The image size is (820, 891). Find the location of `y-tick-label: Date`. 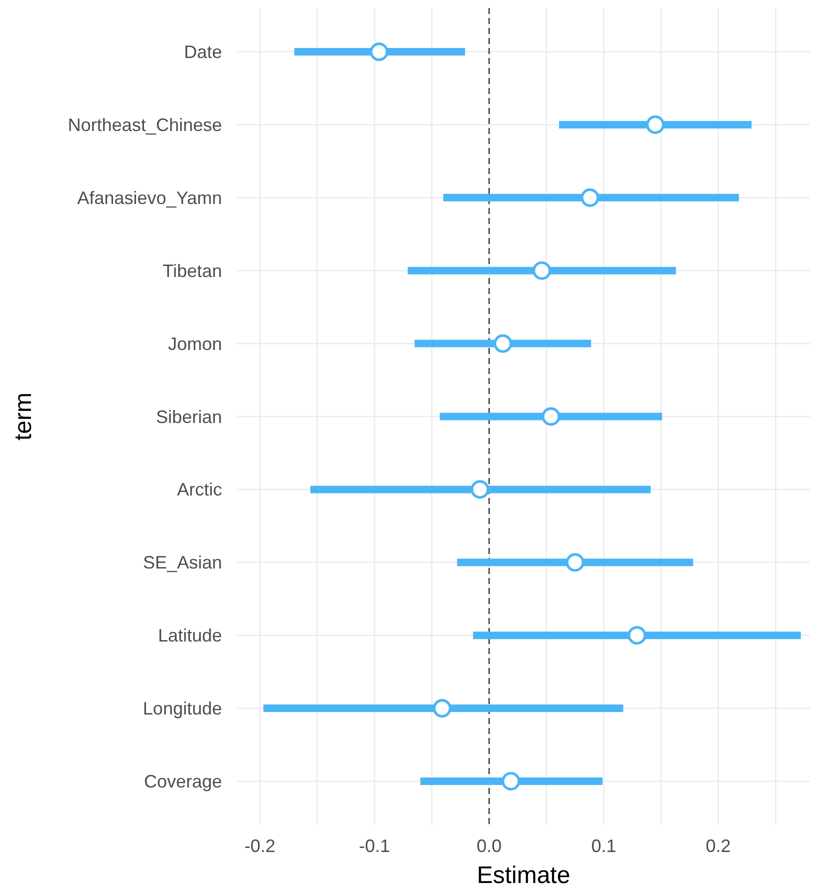

y-tick-label: Date is located at coordinates (203, 52).